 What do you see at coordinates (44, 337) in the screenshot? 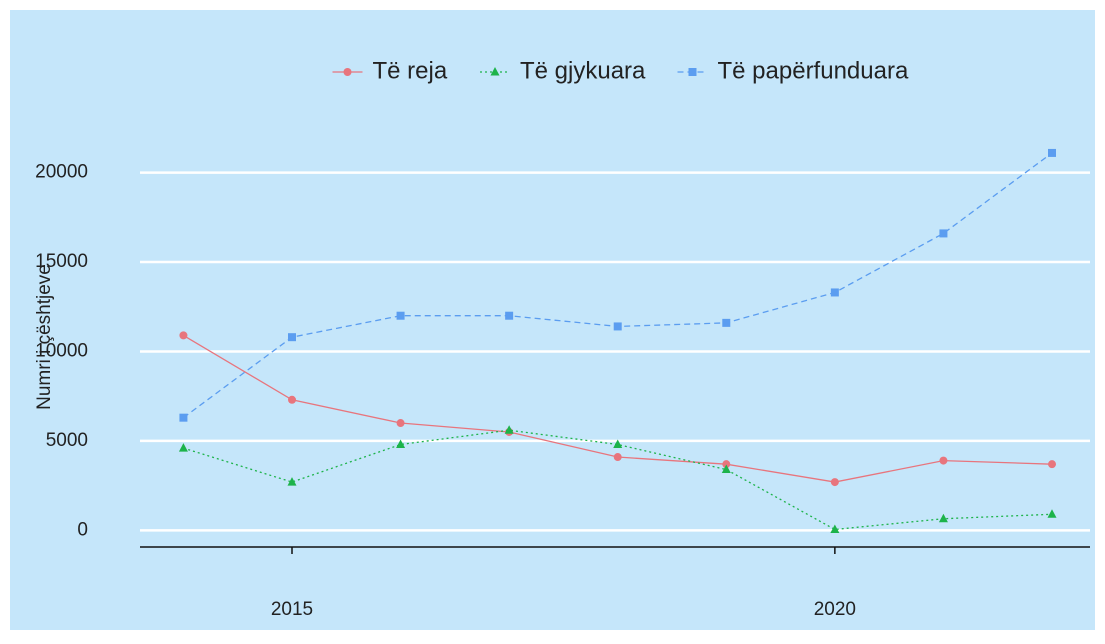
I see `y-axis-label: Numri i çështjeve` at bounding box center [44, 337].